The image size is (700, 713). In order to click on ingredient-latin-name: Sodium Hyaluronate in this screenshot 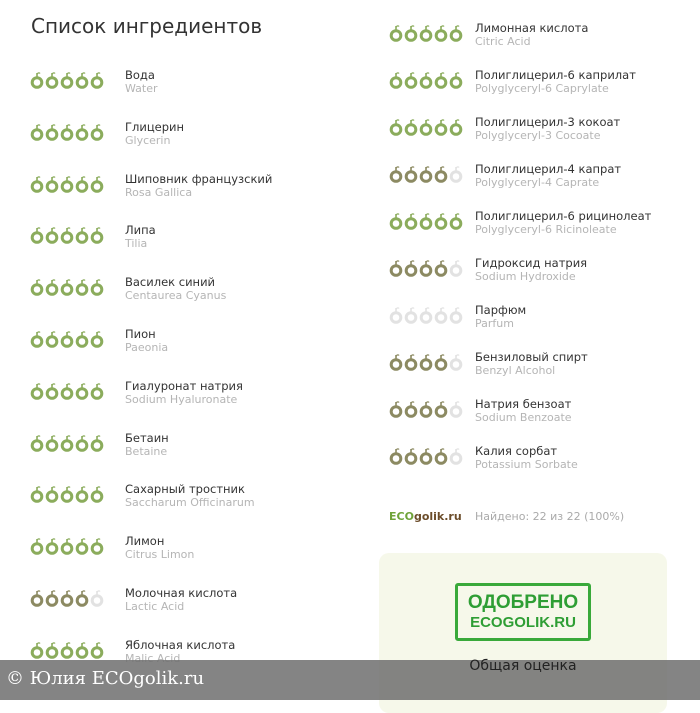, I will do `click(181, 399)`.